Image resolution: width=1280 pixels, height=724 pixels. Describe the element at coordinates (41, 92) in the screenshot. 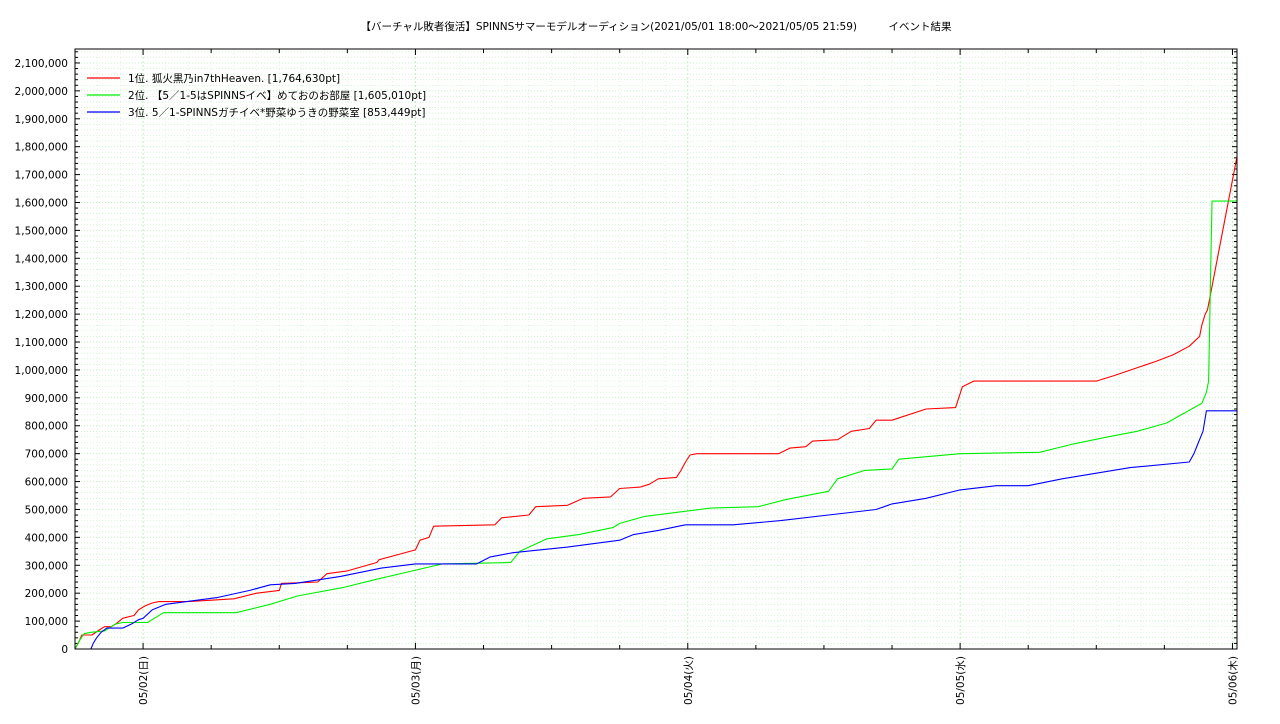

I see `y-tick-label: 2,000,000` at that location.